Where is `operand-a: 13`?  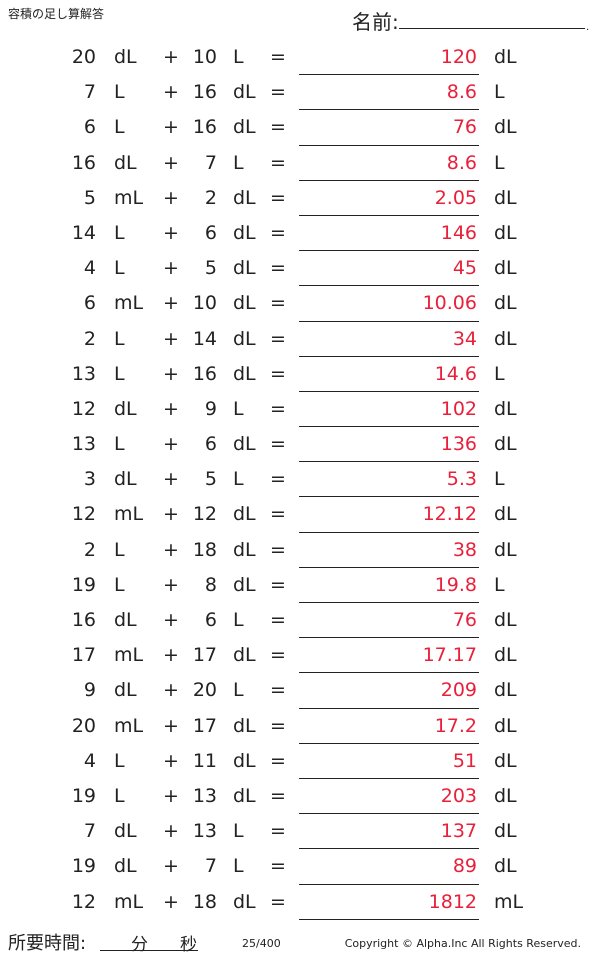
operand-a: 13 is located at coordinates (83, 444).